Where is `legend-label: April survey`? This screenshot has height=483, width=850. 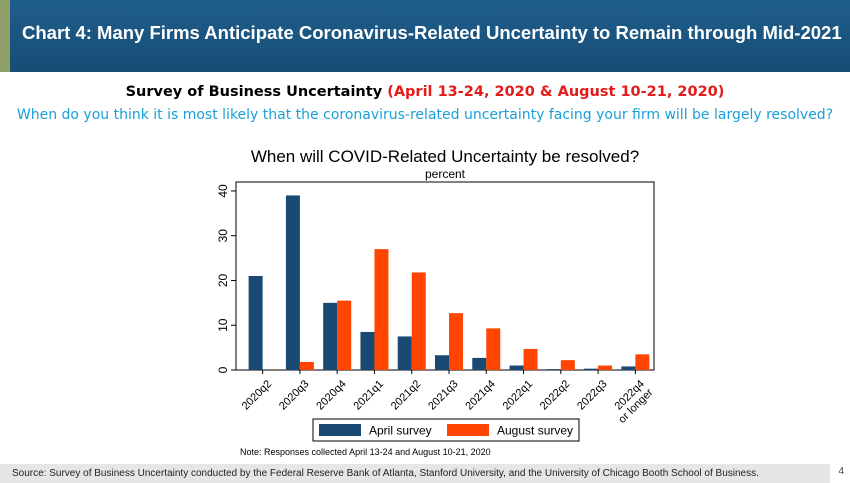
legend-label: April survey is located at coordinates (400, 431).